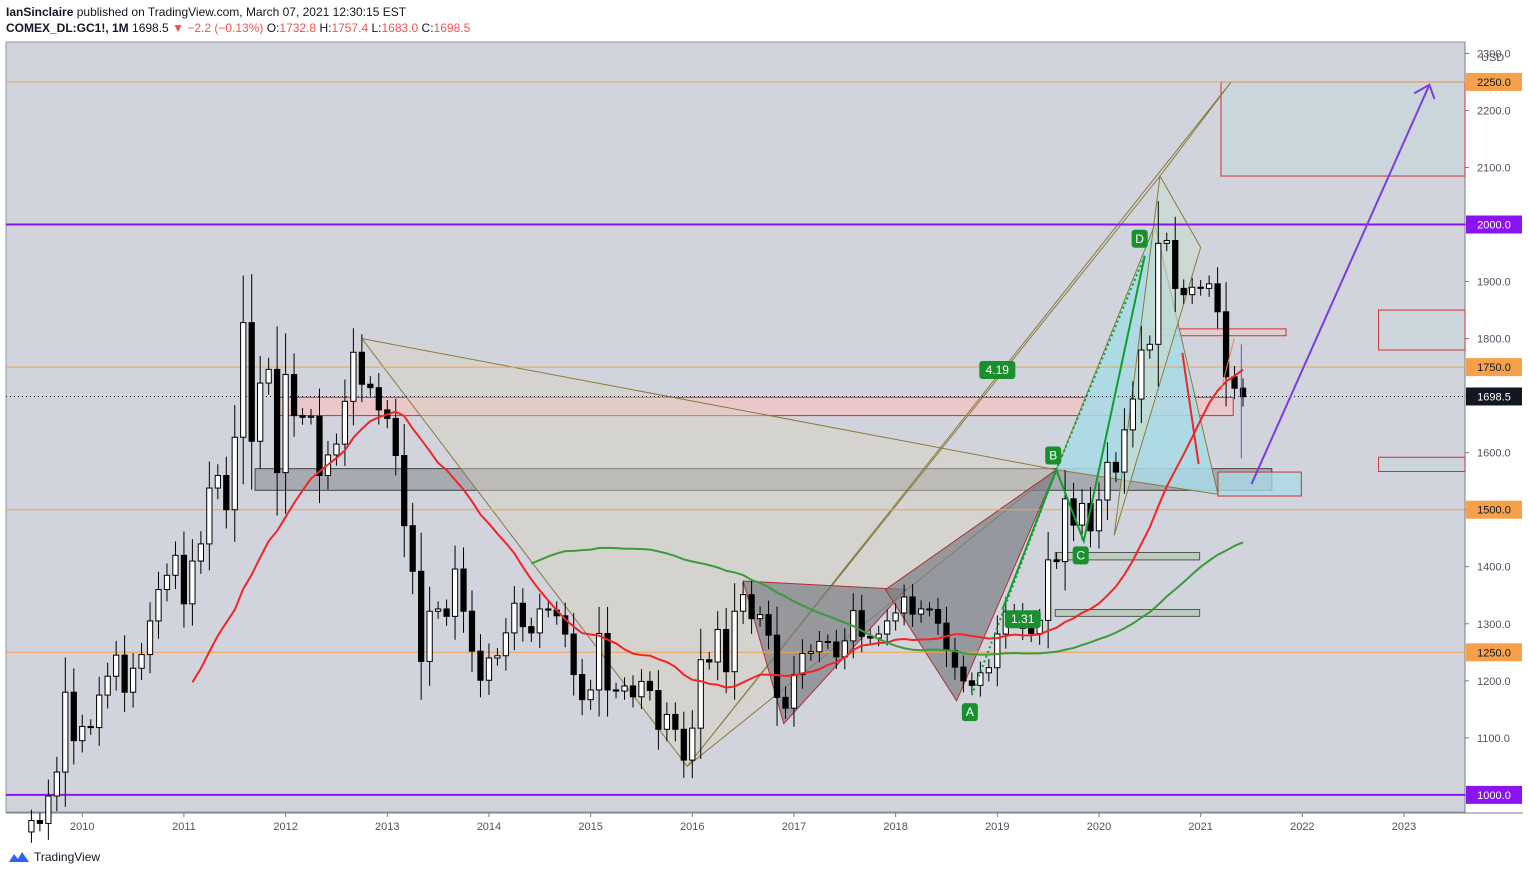 The image size is (1528, 878). What do you see at coordinates (1200, 827) in the screenshot?
I see `time-tick-label: 2021` at bounding box center [1200, 827].